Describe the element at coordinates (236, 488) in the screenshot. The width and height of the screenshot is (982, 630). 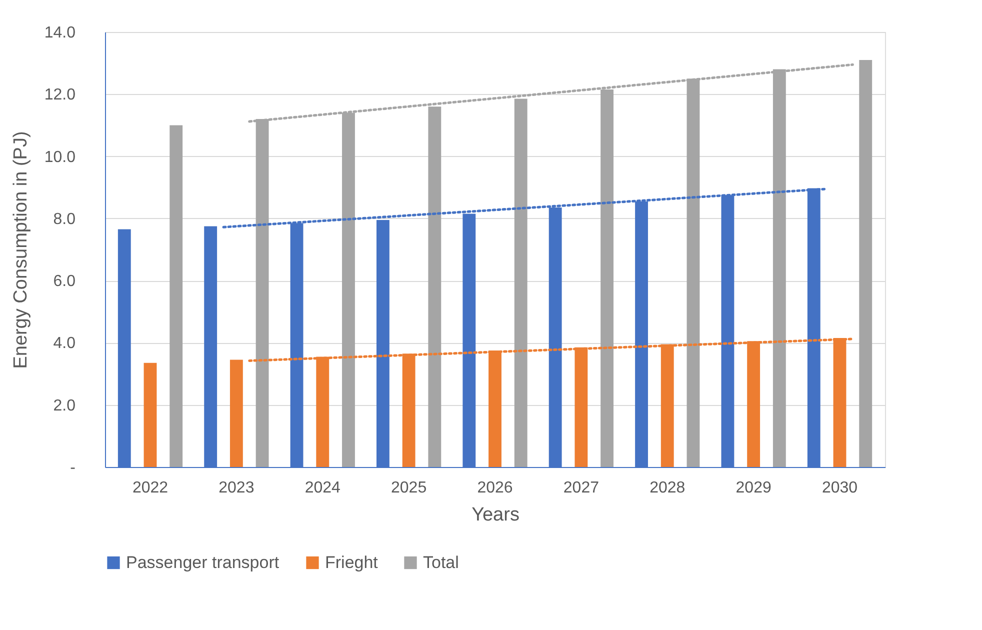
I see `x-tick-label: 2023` at that location.